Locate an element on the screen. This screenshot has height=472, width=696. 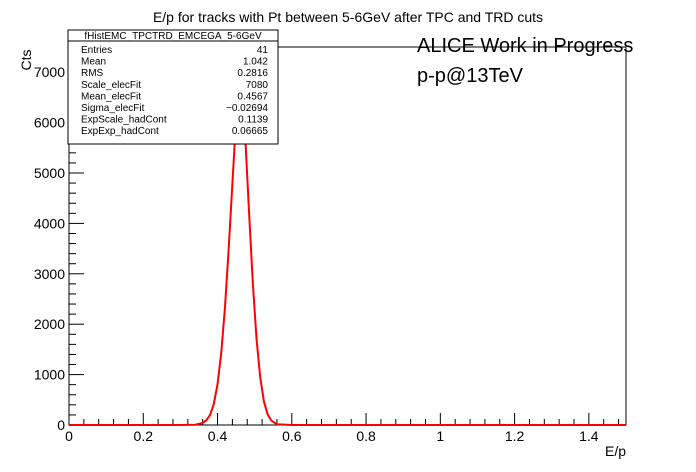
stats-row-label: RMS is located at coordinates (92, 73).